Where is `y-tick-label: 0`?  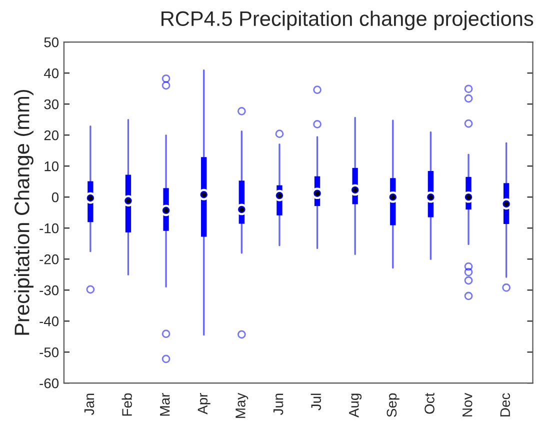 y-tick-label: 0 is located at coordinates (55, 197).